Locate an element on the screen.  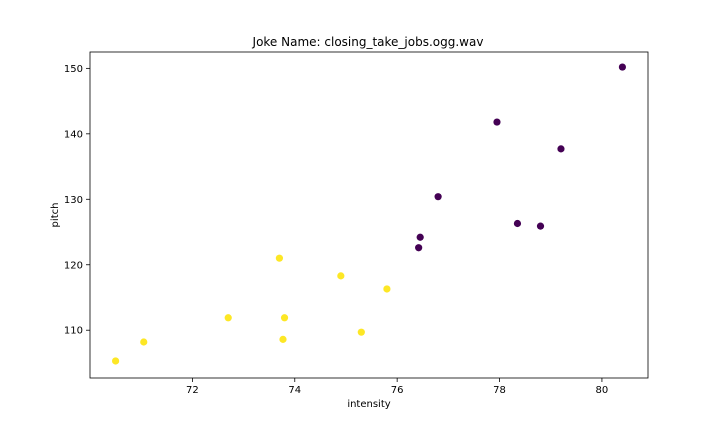
y-tick-label: 140 is located at coordinates (73, 134).